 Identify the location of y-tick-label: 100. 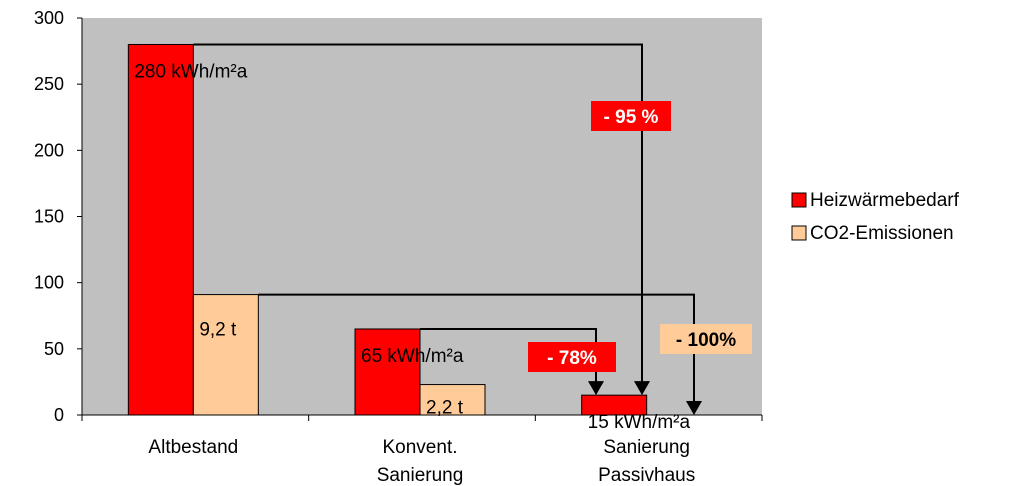
(49, 283).